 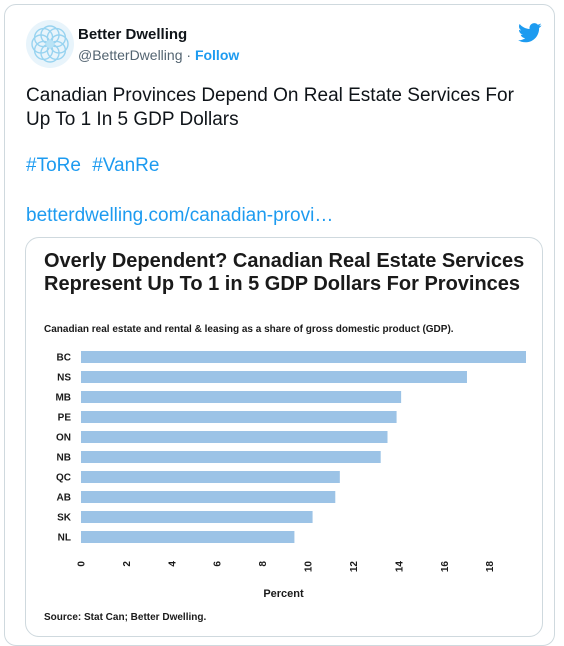 What do you see at coordinates (63, 438) in the screenshot?
I see `category-label: ON` at bounding box center [63, 438].